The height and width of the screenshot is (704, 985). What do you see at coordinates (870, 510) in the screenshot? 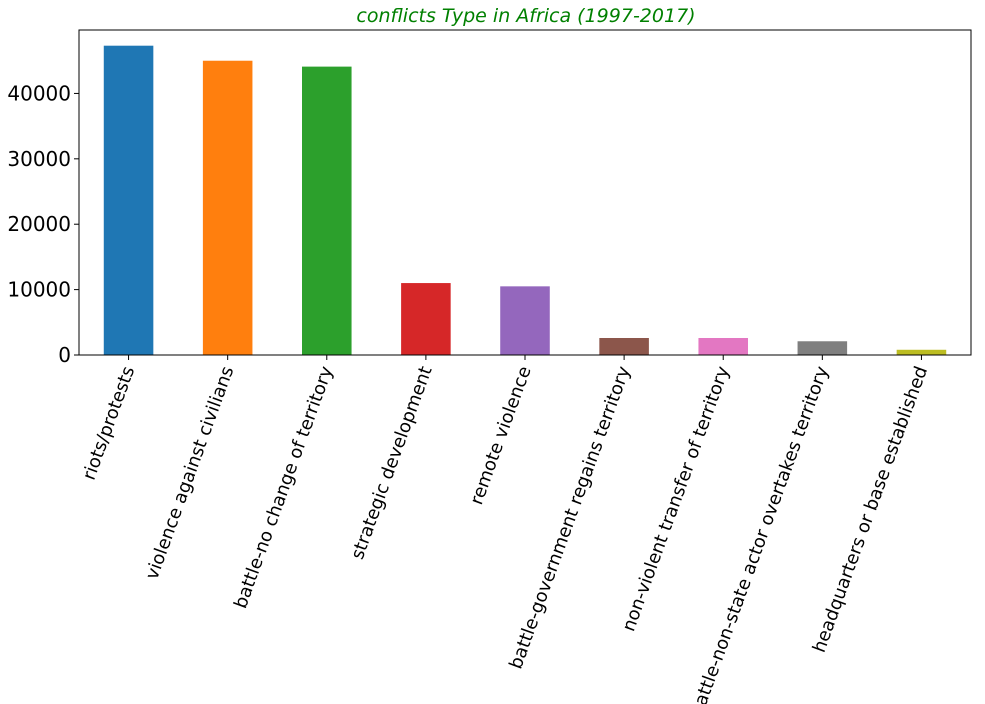
I see `x-tick-label: headquarters or base established` at bounding box center [870, 510].